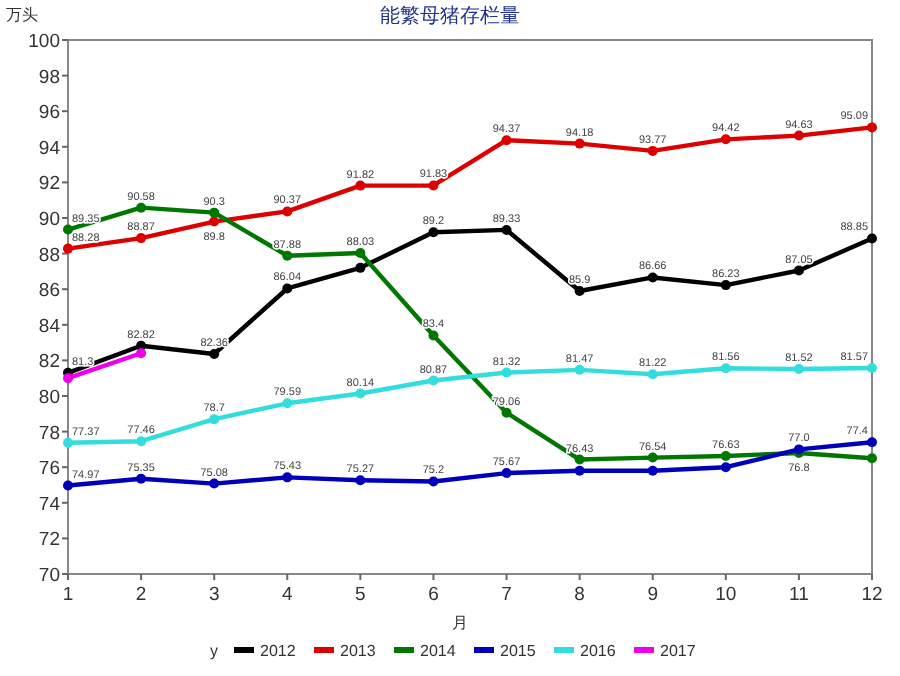 The width and height of the screenshot is (900, 676). I want to click on legend-label: 2012, so click(278, 651).